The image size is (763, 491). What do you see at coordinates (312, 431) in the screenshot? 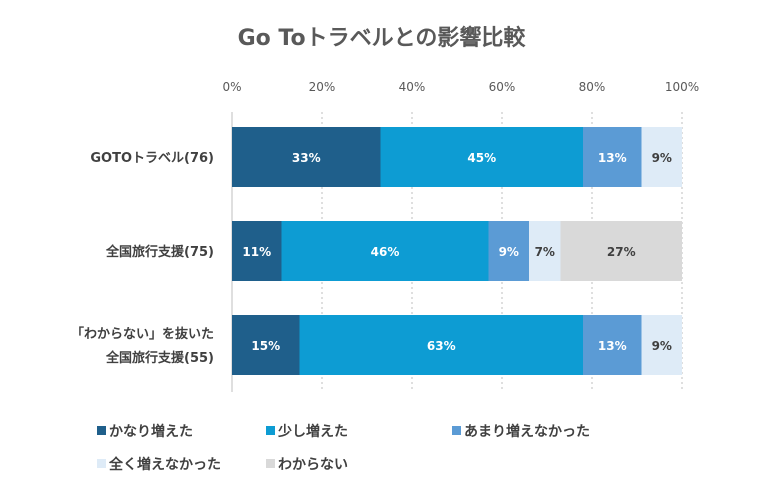
I see `legend-label: 少し増えた` at bounding box center [312, 431].